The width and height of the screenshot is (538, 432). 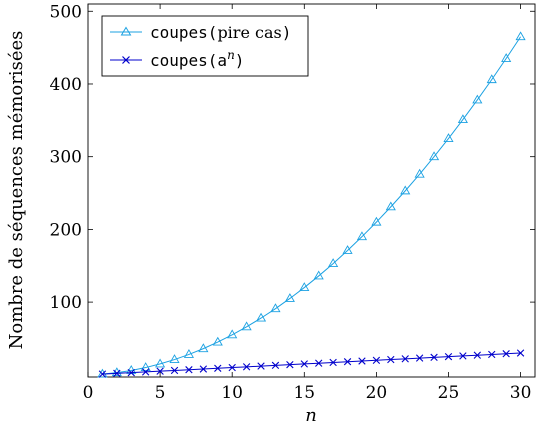 What do you see at coordinates (126, 31) in the screenshot?
I see `legend-triangle-marker` at bounding box center [126, 31].